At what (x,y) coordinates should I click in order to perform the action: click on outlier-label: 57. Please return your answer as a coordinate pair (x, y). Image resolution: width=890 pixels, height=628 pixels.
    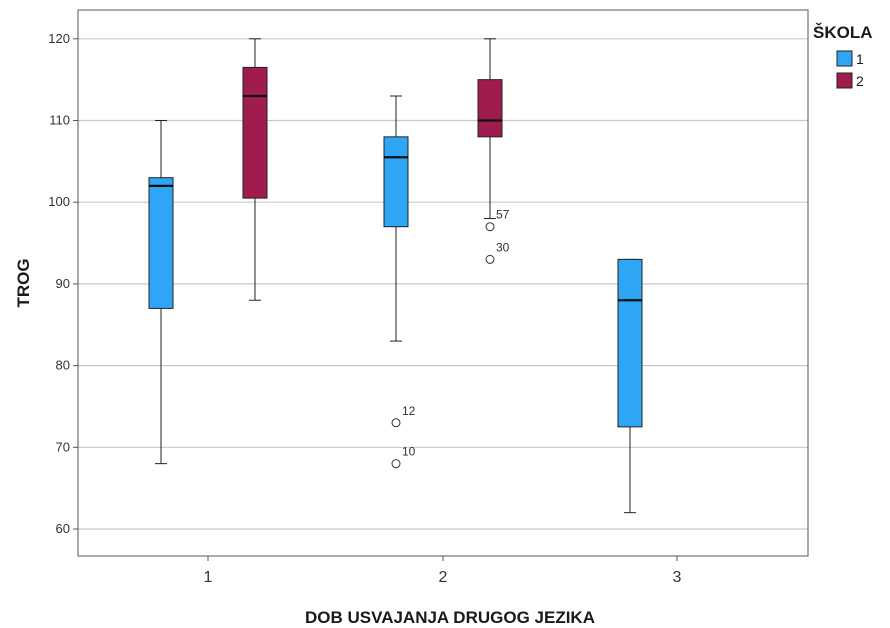
    Looking at the image, I should click on (503, 215).